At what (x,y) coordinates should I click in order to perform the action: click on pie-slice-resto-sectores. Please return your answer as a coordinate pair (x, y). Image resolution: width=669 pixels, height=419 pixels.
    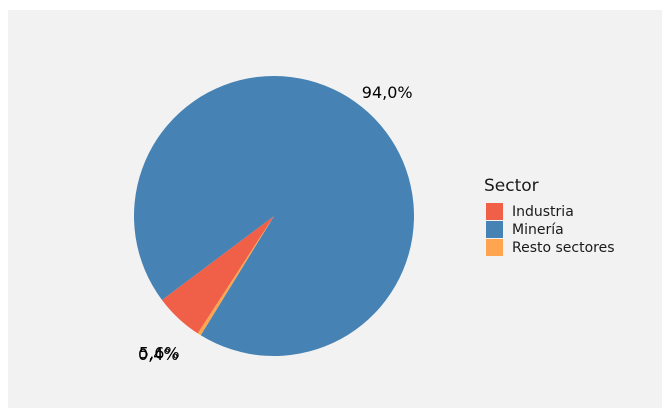
    Looking at the image, I should click on (235, 276).